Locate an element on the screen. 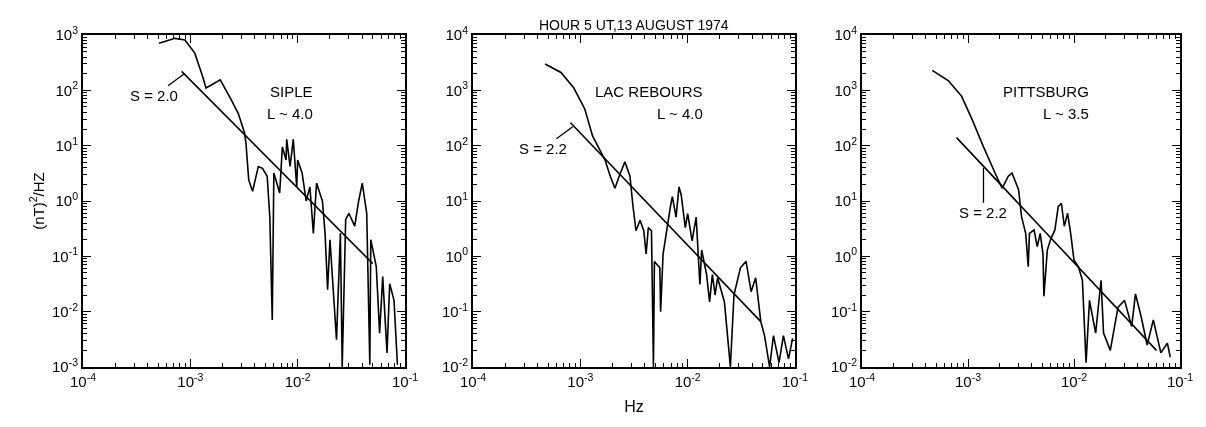 The width and height of the screenshot is (1206, 427). y-tick-label: 10$^{-2}$ is located at coordinates (65, 310).